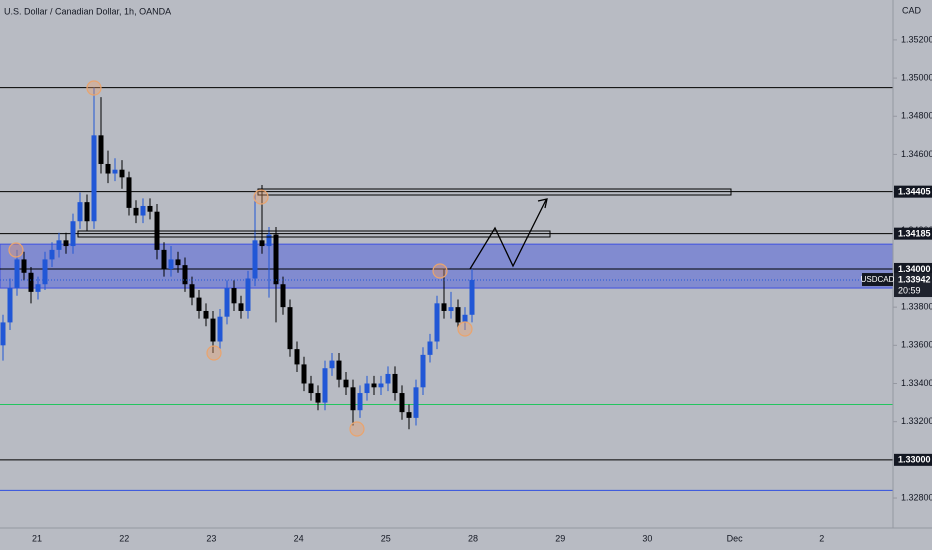  Describe the element at coordinates (916, 116) in the screenshot. I see `y-tick-label: 1.34800` at that location.